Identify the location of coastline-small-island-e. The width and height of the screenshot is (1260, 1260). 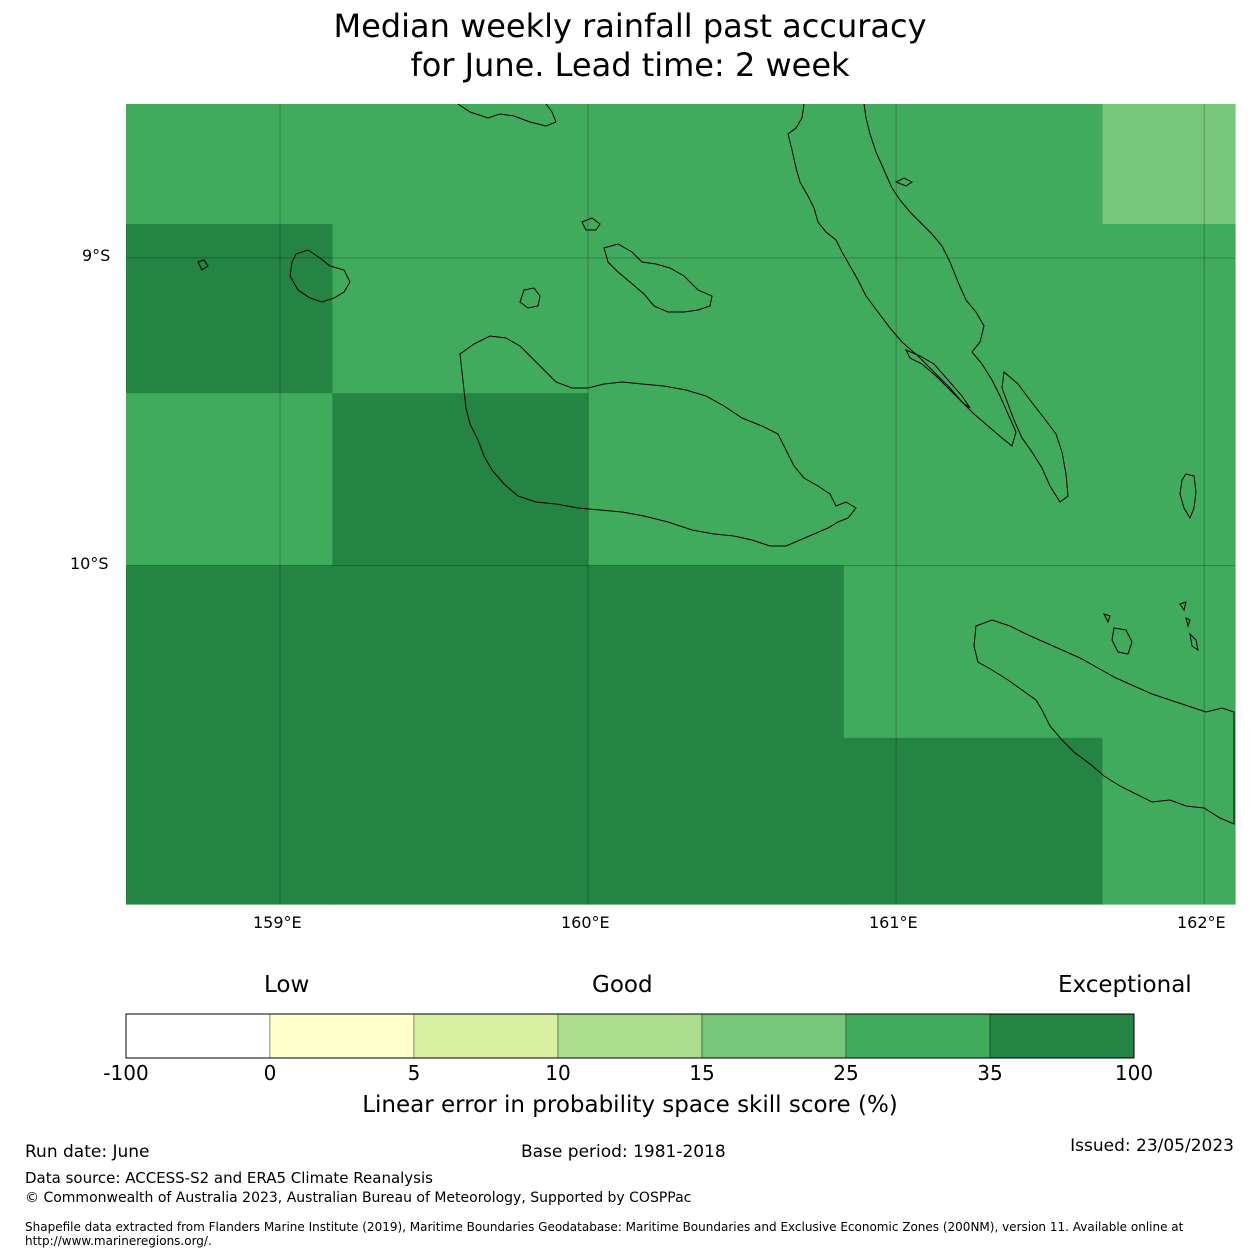
(1188, 496).